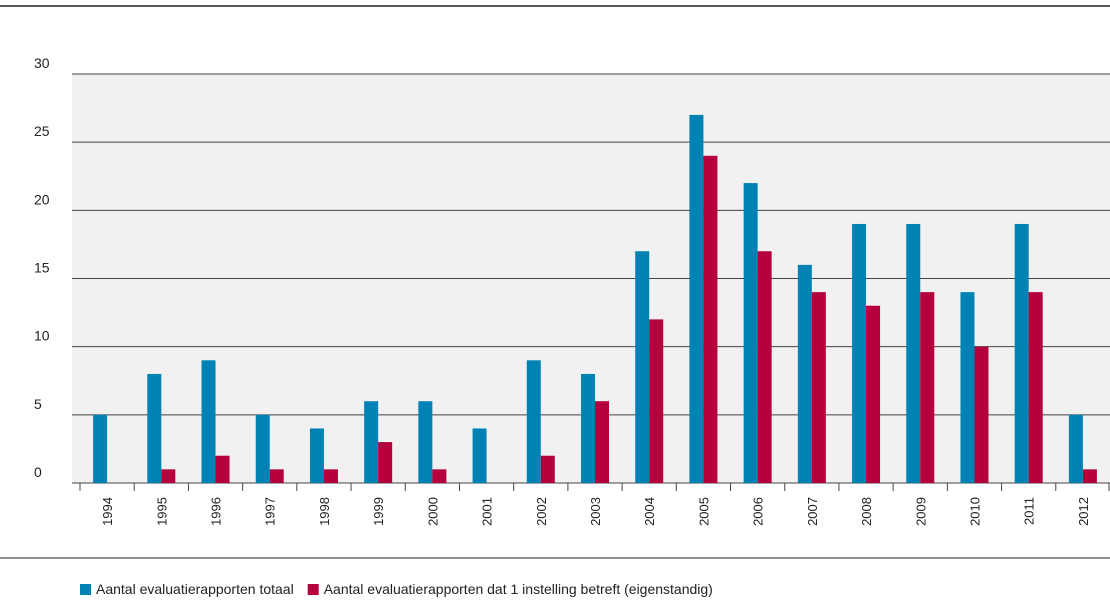 The width and height of the screenshot is (1110, 606). What do you see at coordinates (920, 511) in the screenshot?
I see `x-tick-label: 2009` at bounding box center [920, 511].